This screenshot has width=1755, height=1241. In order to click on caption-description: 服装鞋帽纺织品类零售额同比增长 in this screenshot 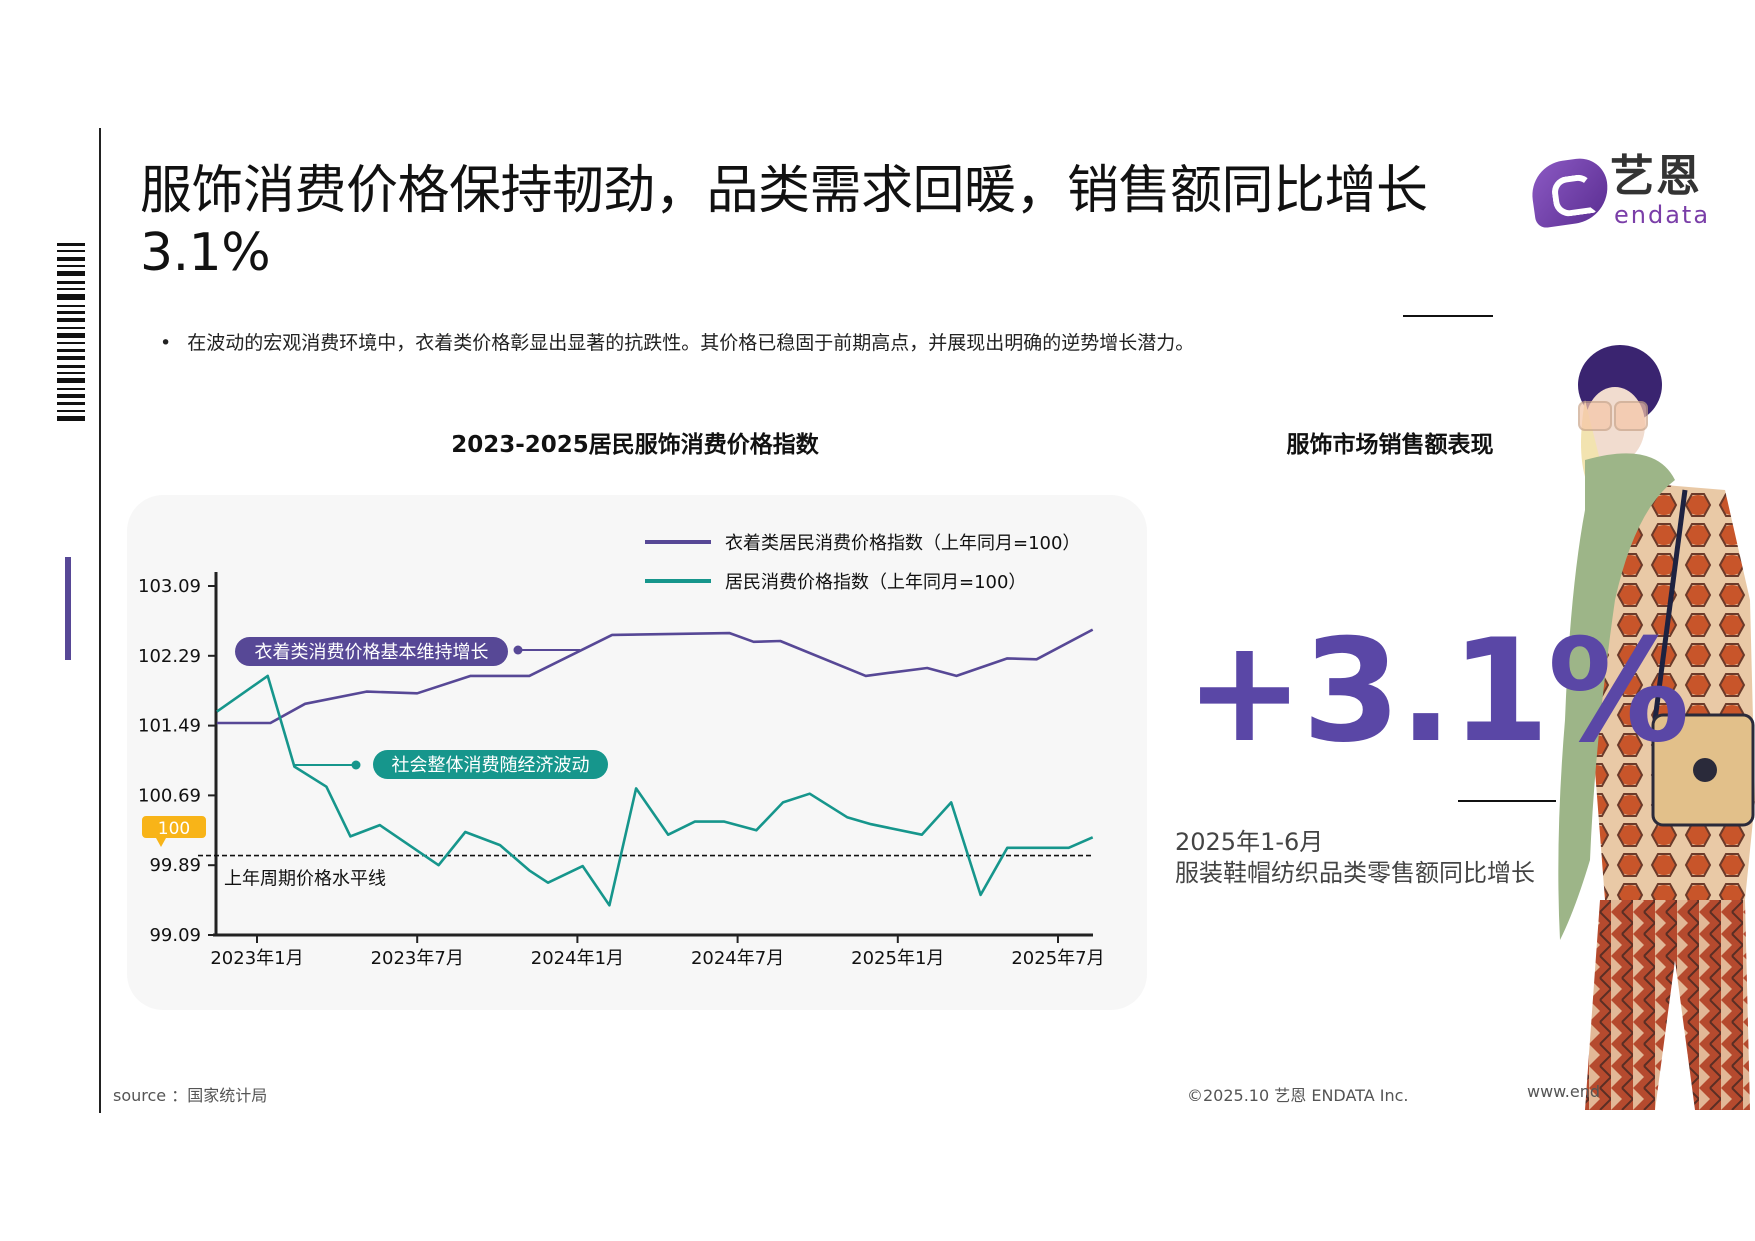, I will do `click(1355, 873)`.